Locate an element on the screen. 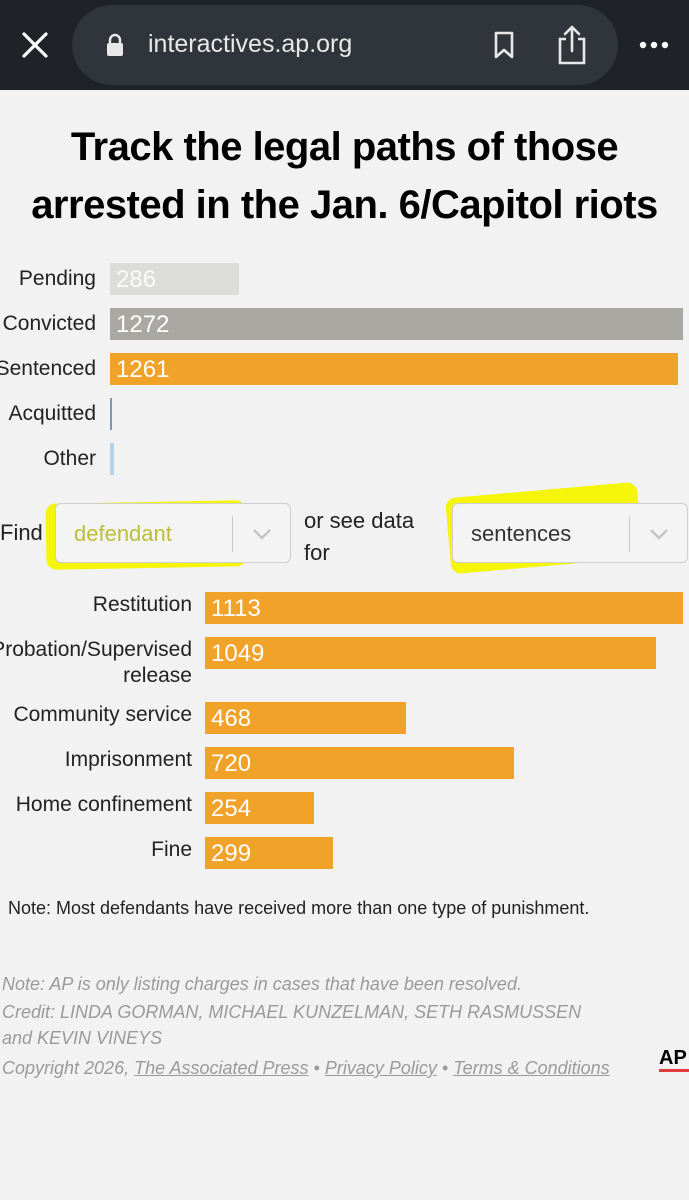 The width and height of the screenshot is (689, 1200). sentence-label: Home confinement is located at coordinates (103, 804).